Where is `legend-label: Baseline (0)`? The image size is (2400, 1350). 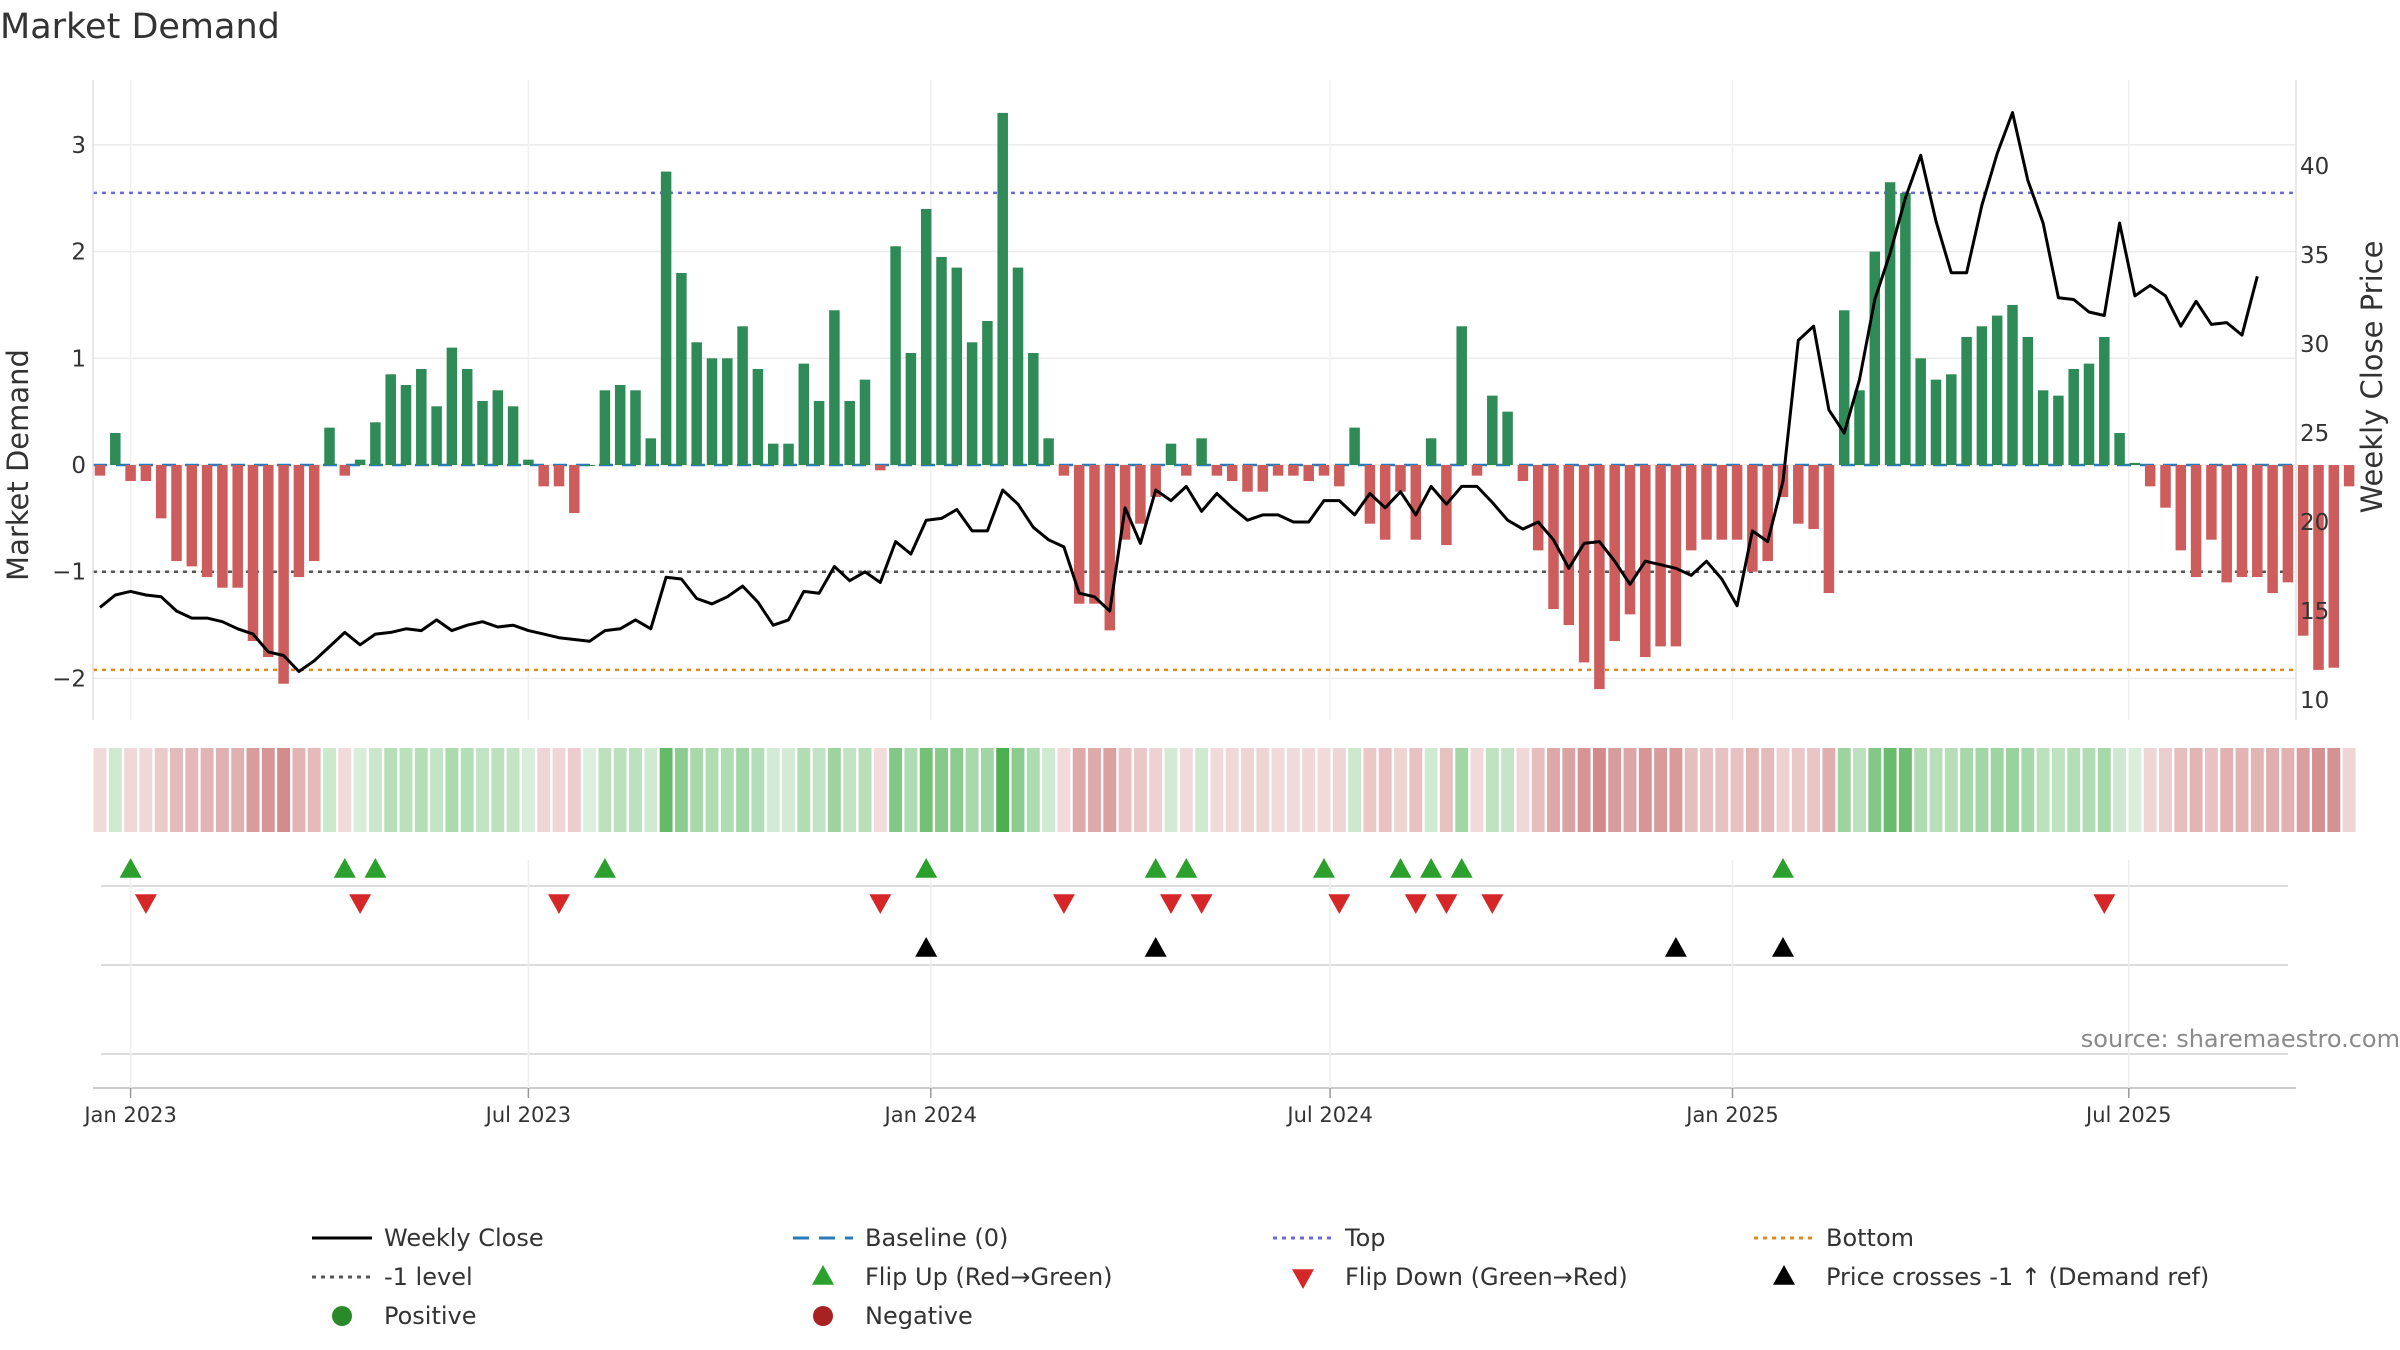 legend-label: Baseline (0) is located at coordinates (936, 1238).